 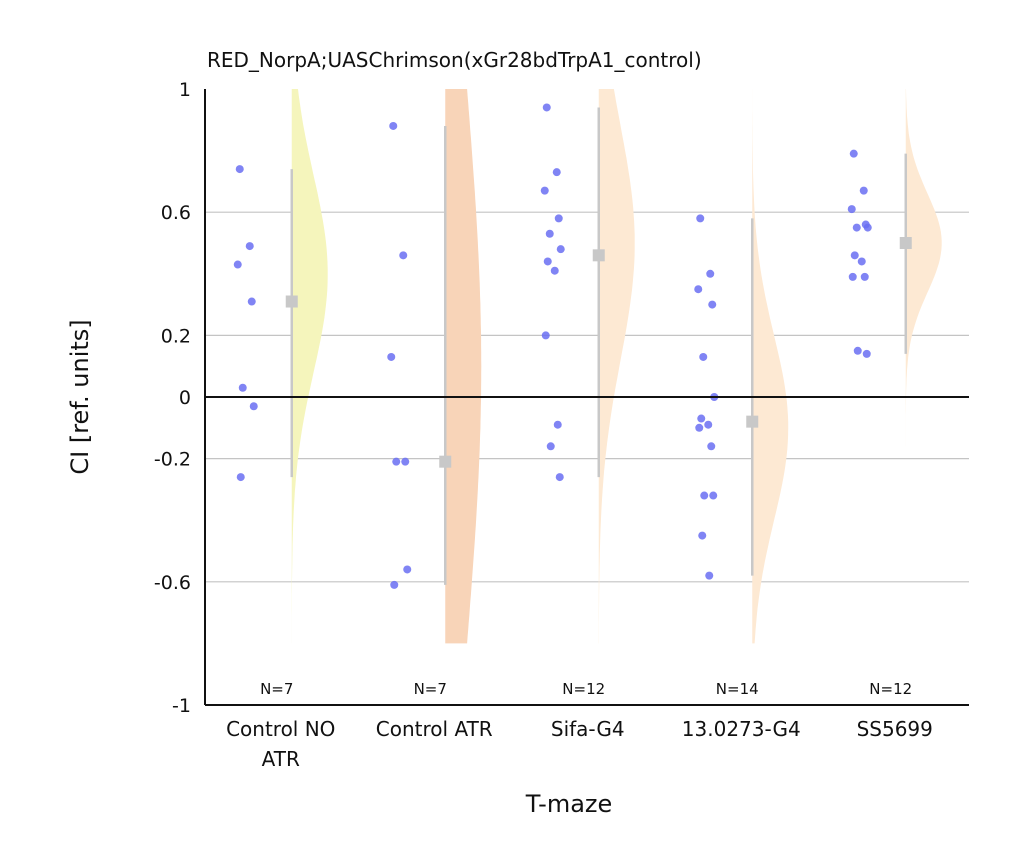 What do you see at coordinates (181, 706) in the screenshot?
I see `y-tick-label: -1` at bounding box center [181, 706].